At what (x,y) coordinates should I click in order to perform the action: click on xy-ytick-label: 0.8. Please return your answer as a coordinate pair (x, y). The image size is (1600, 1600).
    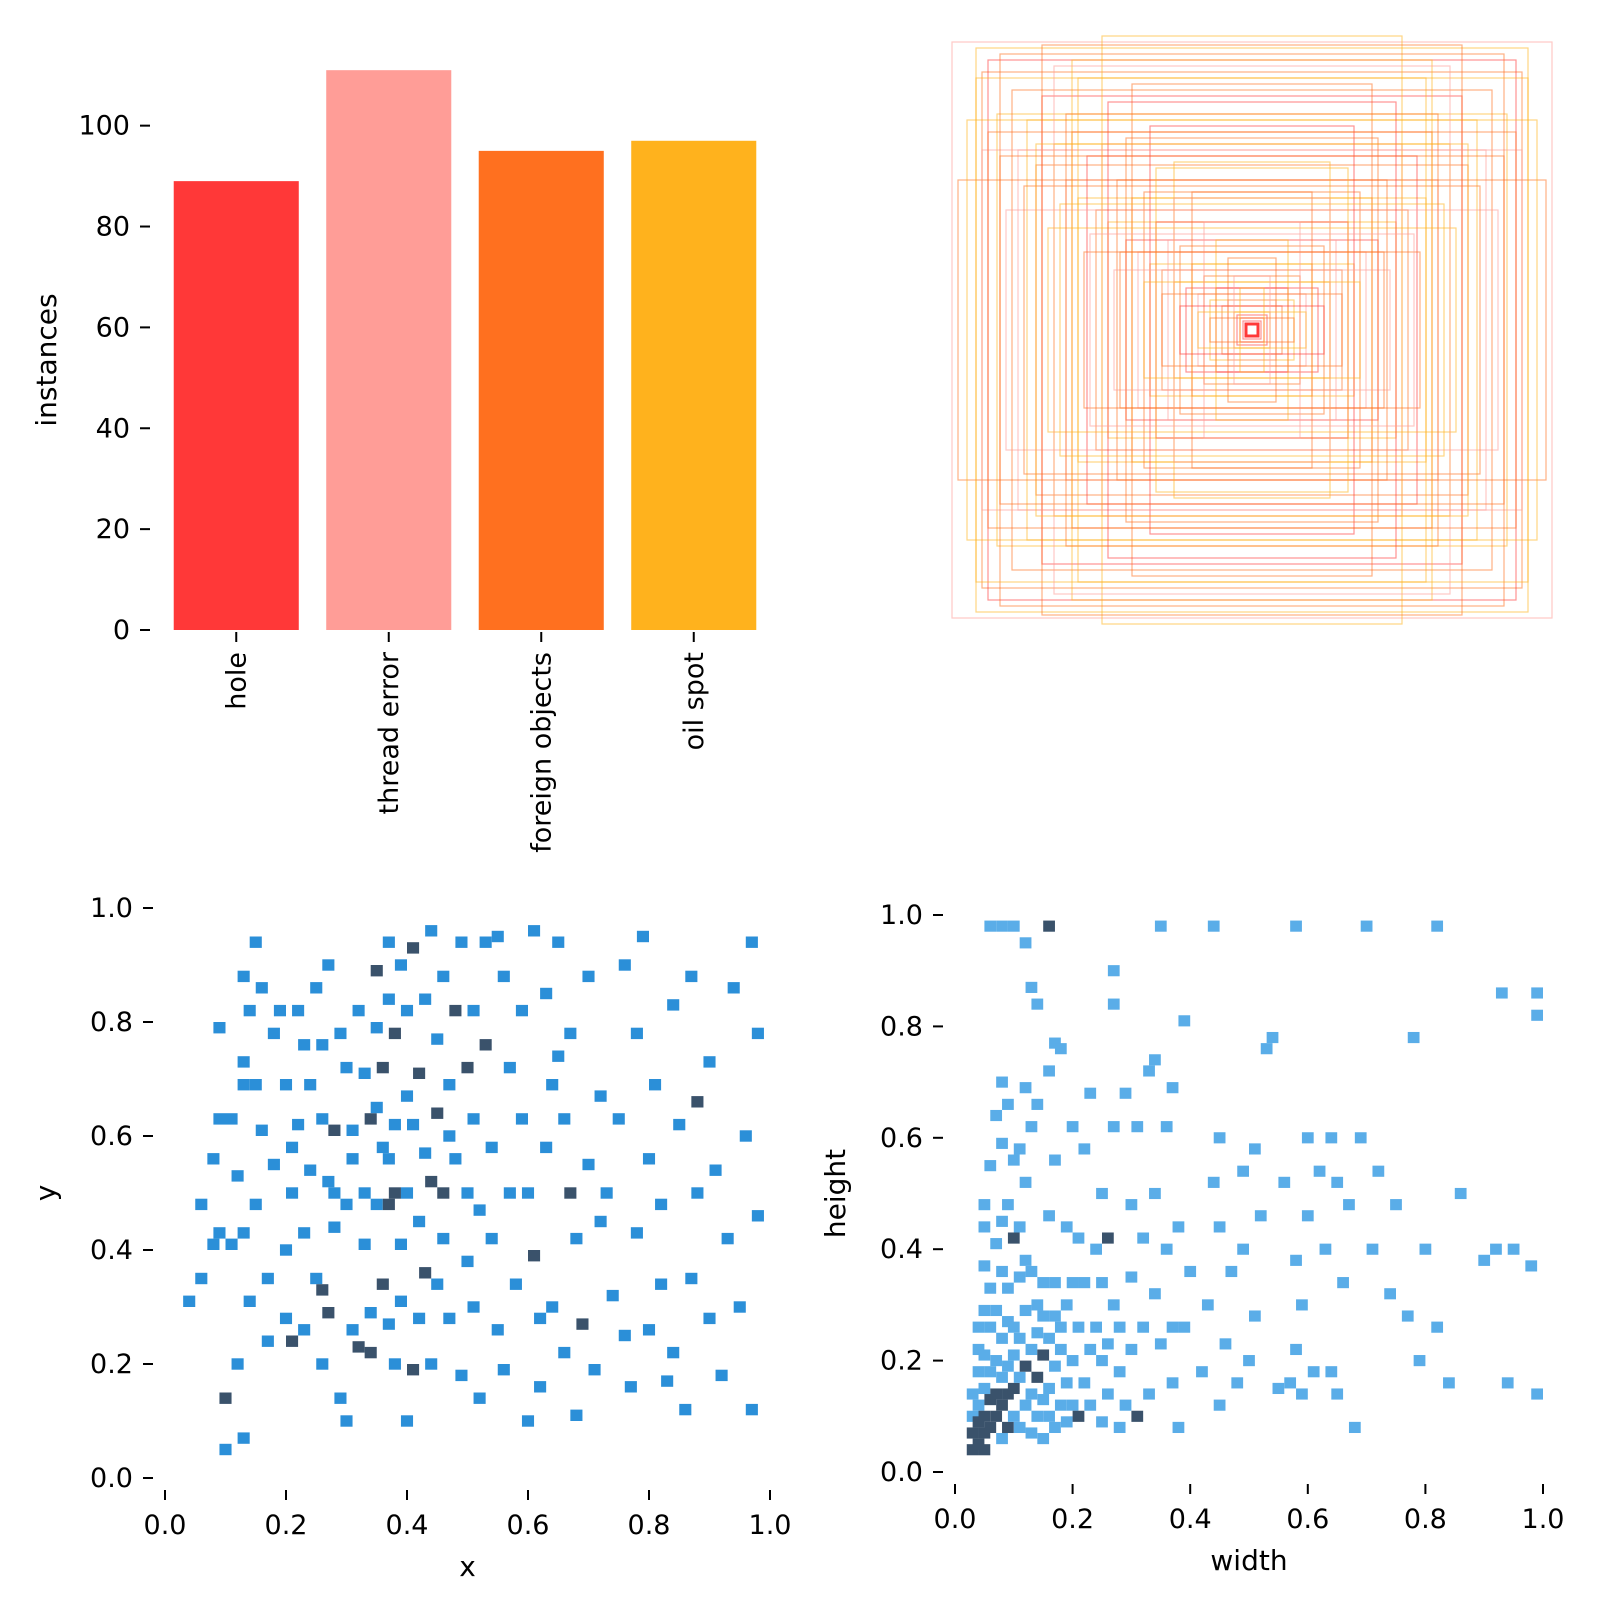
    Looking at the image, I should click on (111, 1022).